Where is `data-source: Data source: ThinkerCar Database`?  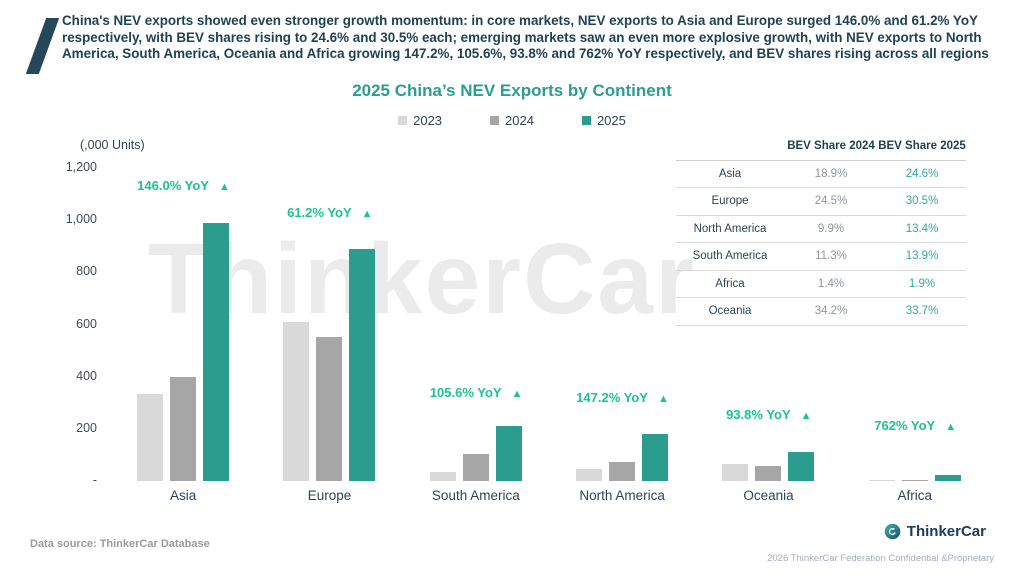
data-source: Data source: ThinkerCar Database is located at coordinates (120, 544).